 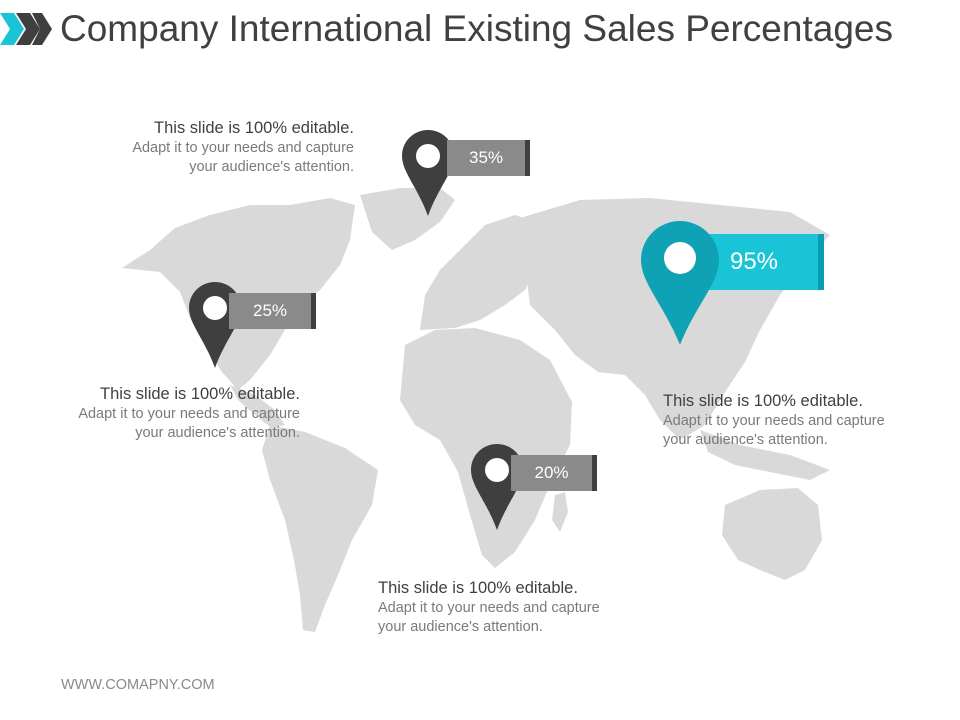 I want to click on percentage-label-north-america: 25%, so click(x=272, y=311).